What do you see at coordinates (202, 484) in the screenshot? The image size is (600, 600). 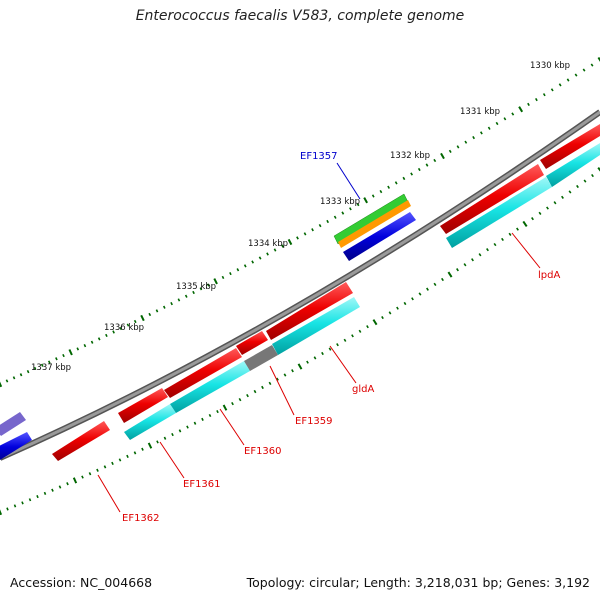 I see `feature-label-ef1361: EF1361` at bounding box center [202, 484].